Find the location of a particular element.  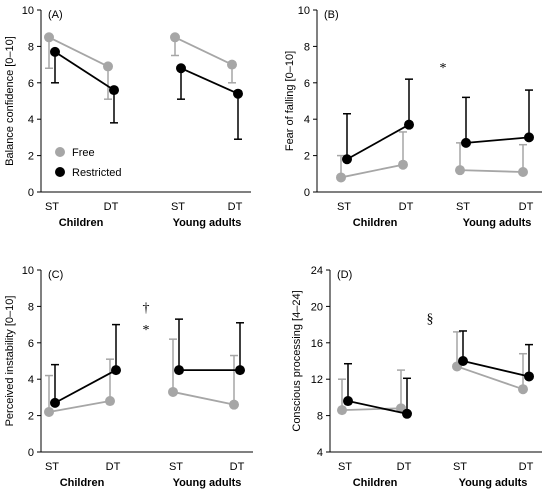

y-axis-title: Fear of falling [0–10] is located at coordinates (290, 101).